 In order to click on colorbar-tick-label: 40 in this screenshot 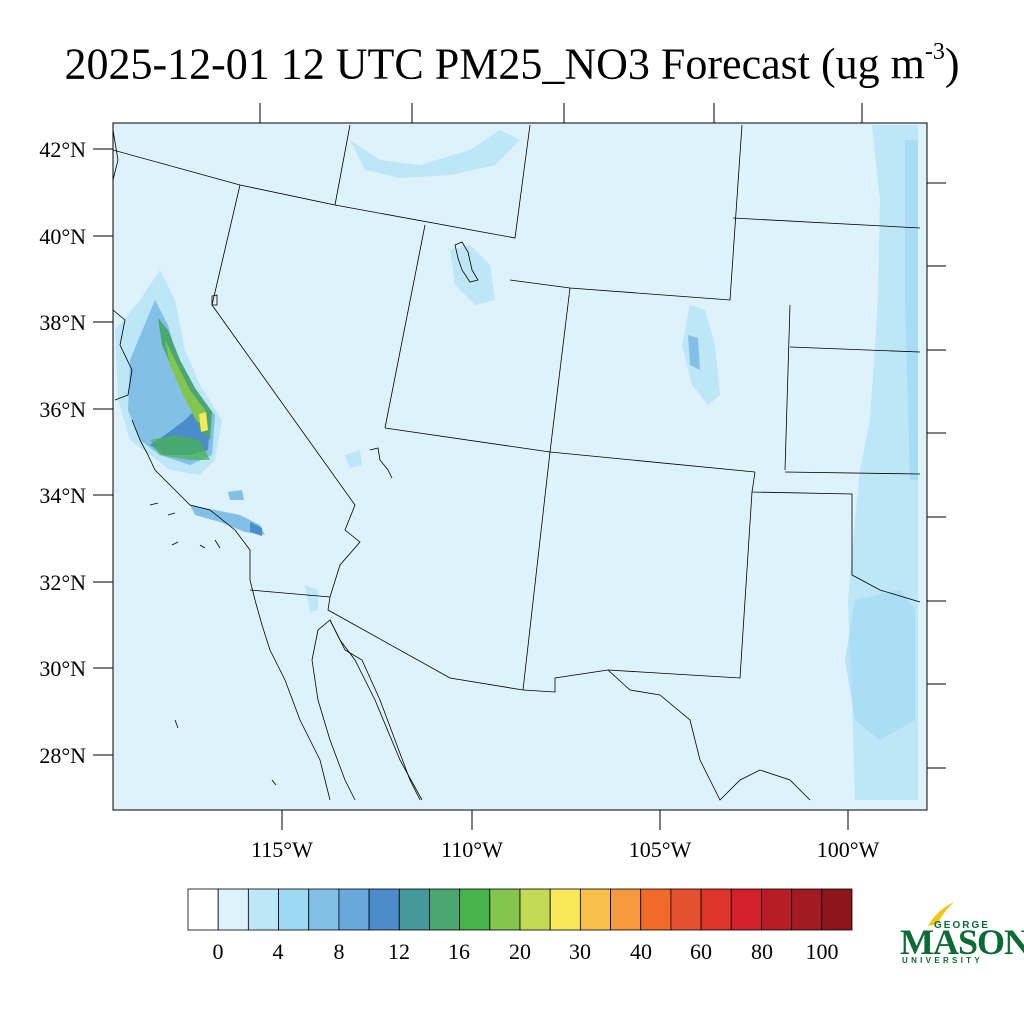, I will do `click(641, 951)`.